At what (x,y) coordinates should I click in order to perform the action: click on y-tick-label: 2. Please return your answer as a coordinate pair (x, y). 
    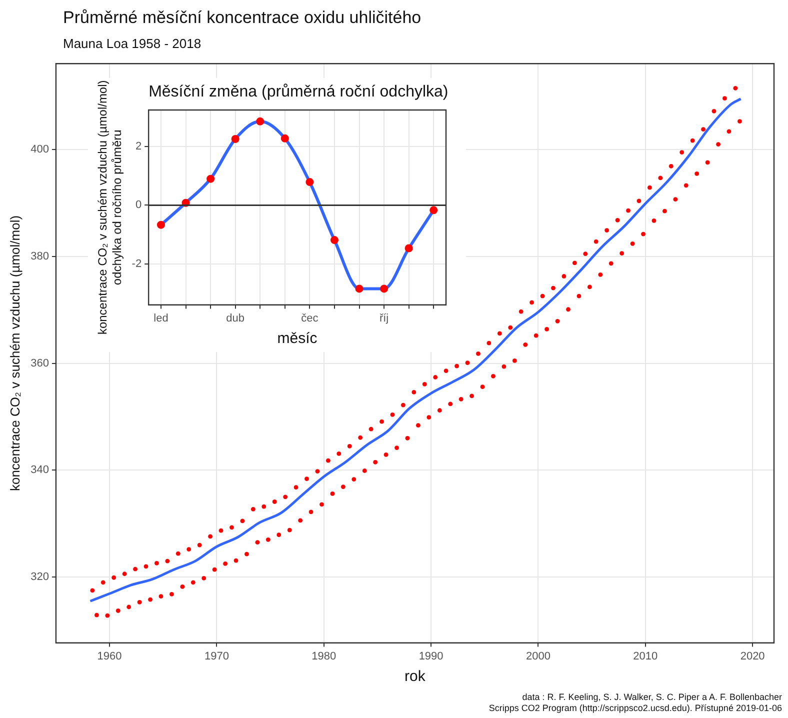
    Looking at the image, I should click on (138, 146).